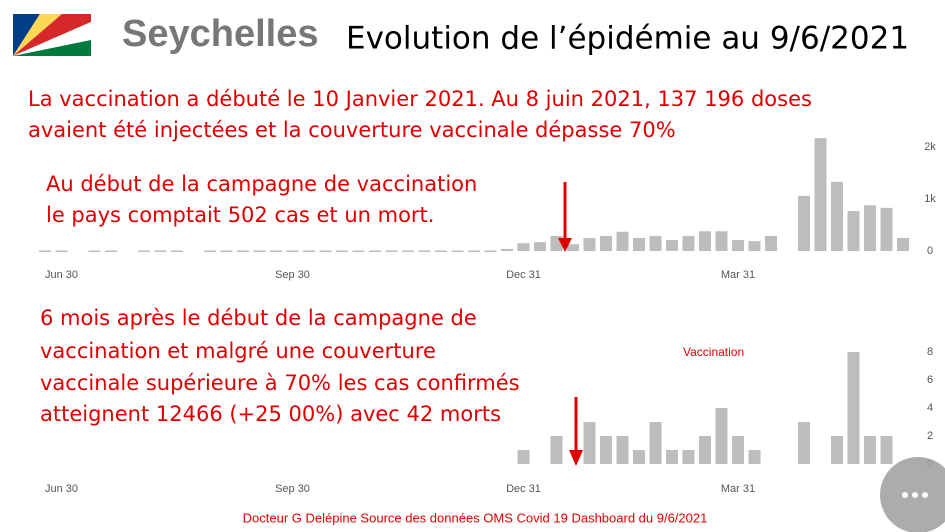 The height and width of the screenshot is (532, 945). Describe the element at coordinates (258, 318) in the screenshot. I see `paragraph: 6 mois après le début de la campagne de` at that location.